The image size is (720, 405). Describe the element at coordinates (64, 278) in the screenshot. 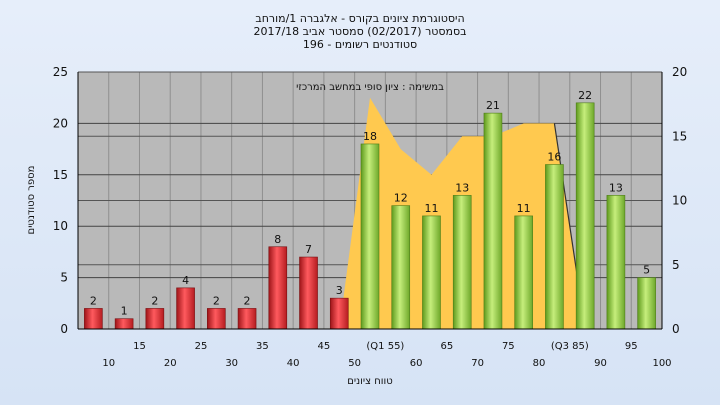

I see `y-tick-label: 5` at that location.